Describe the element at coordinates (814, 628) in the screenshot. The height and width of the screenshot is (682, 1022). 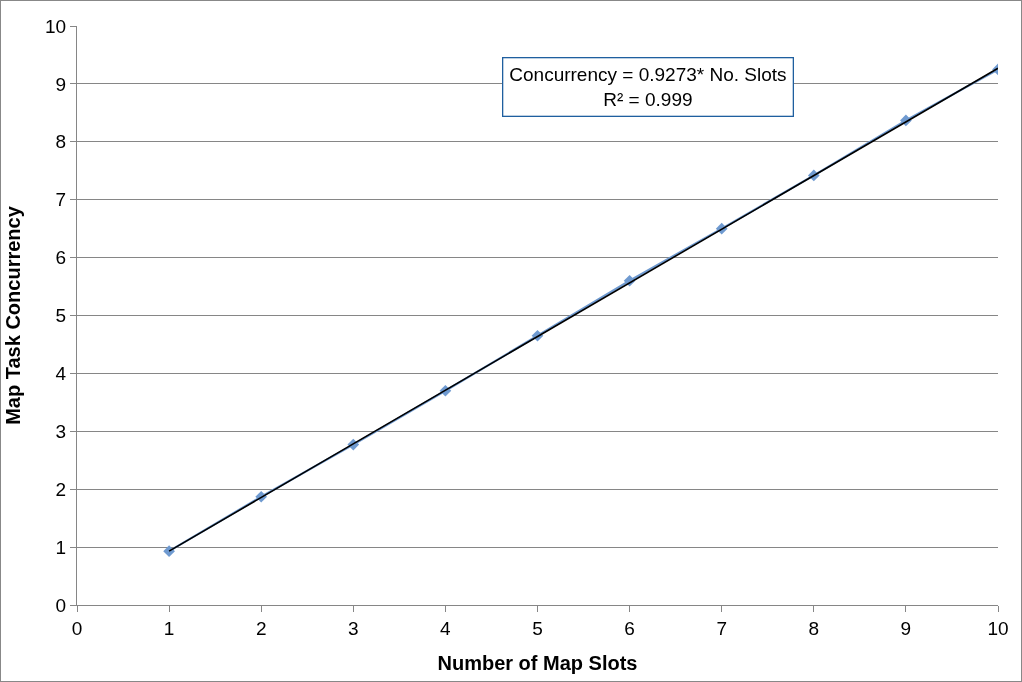
I see `x-tick-label: 8` at that location.